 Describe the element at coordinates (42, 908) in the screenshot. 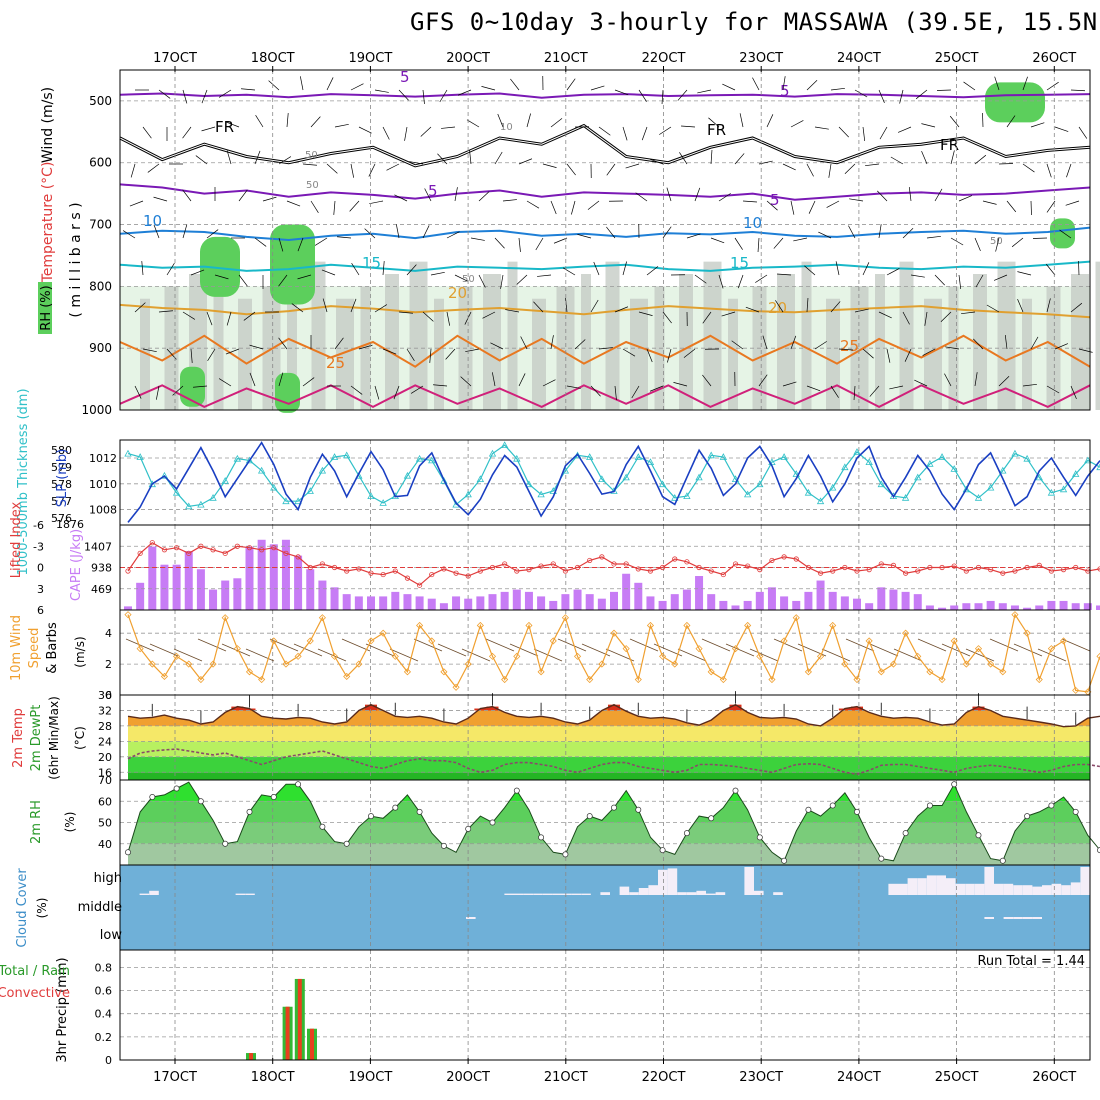

I see `ylabel-cloud-units: (%)` at that location.